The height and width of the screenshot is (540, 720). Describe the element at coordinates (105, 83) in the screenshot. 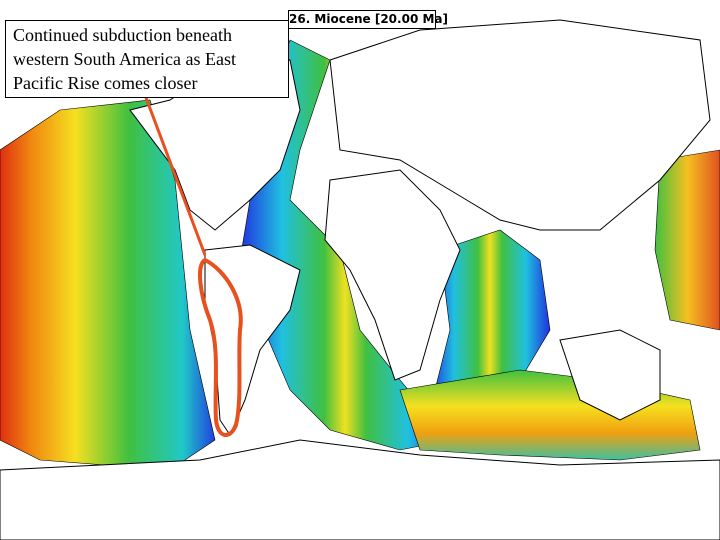

I see `caption-line: Pacific Rise comes closer` at that location.